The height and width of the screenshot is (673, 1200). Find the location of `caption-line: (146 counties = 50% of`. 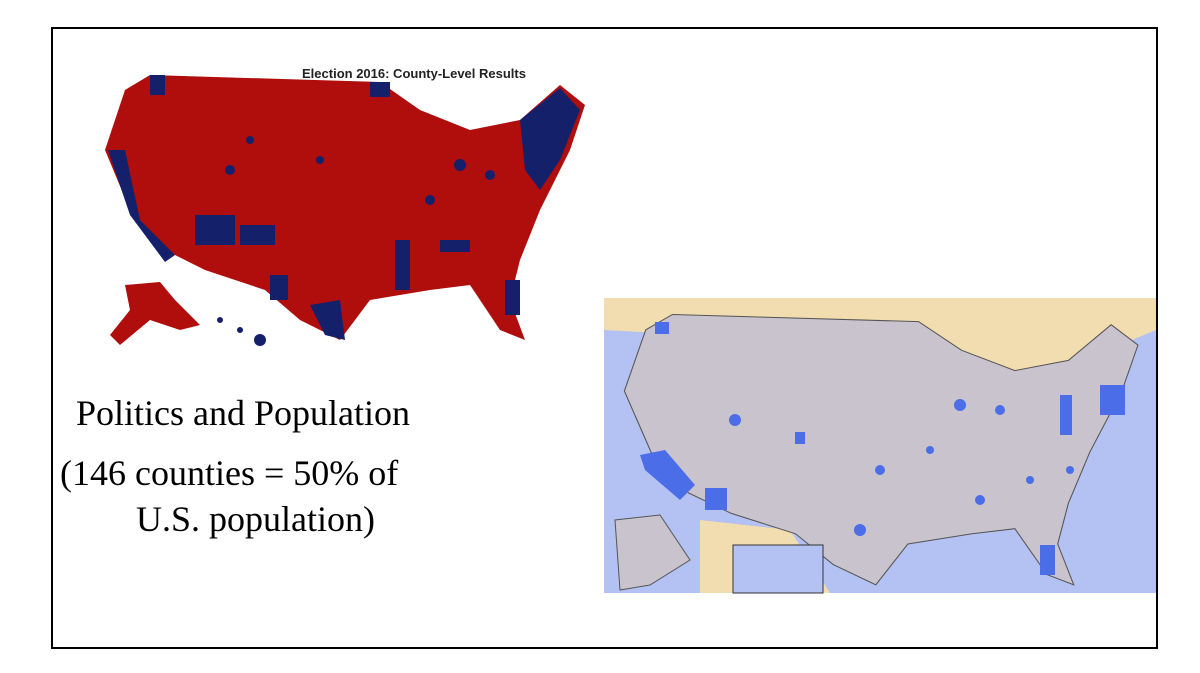

caption-line: (146 counties = 50% of is located at coordinates (229, 473).